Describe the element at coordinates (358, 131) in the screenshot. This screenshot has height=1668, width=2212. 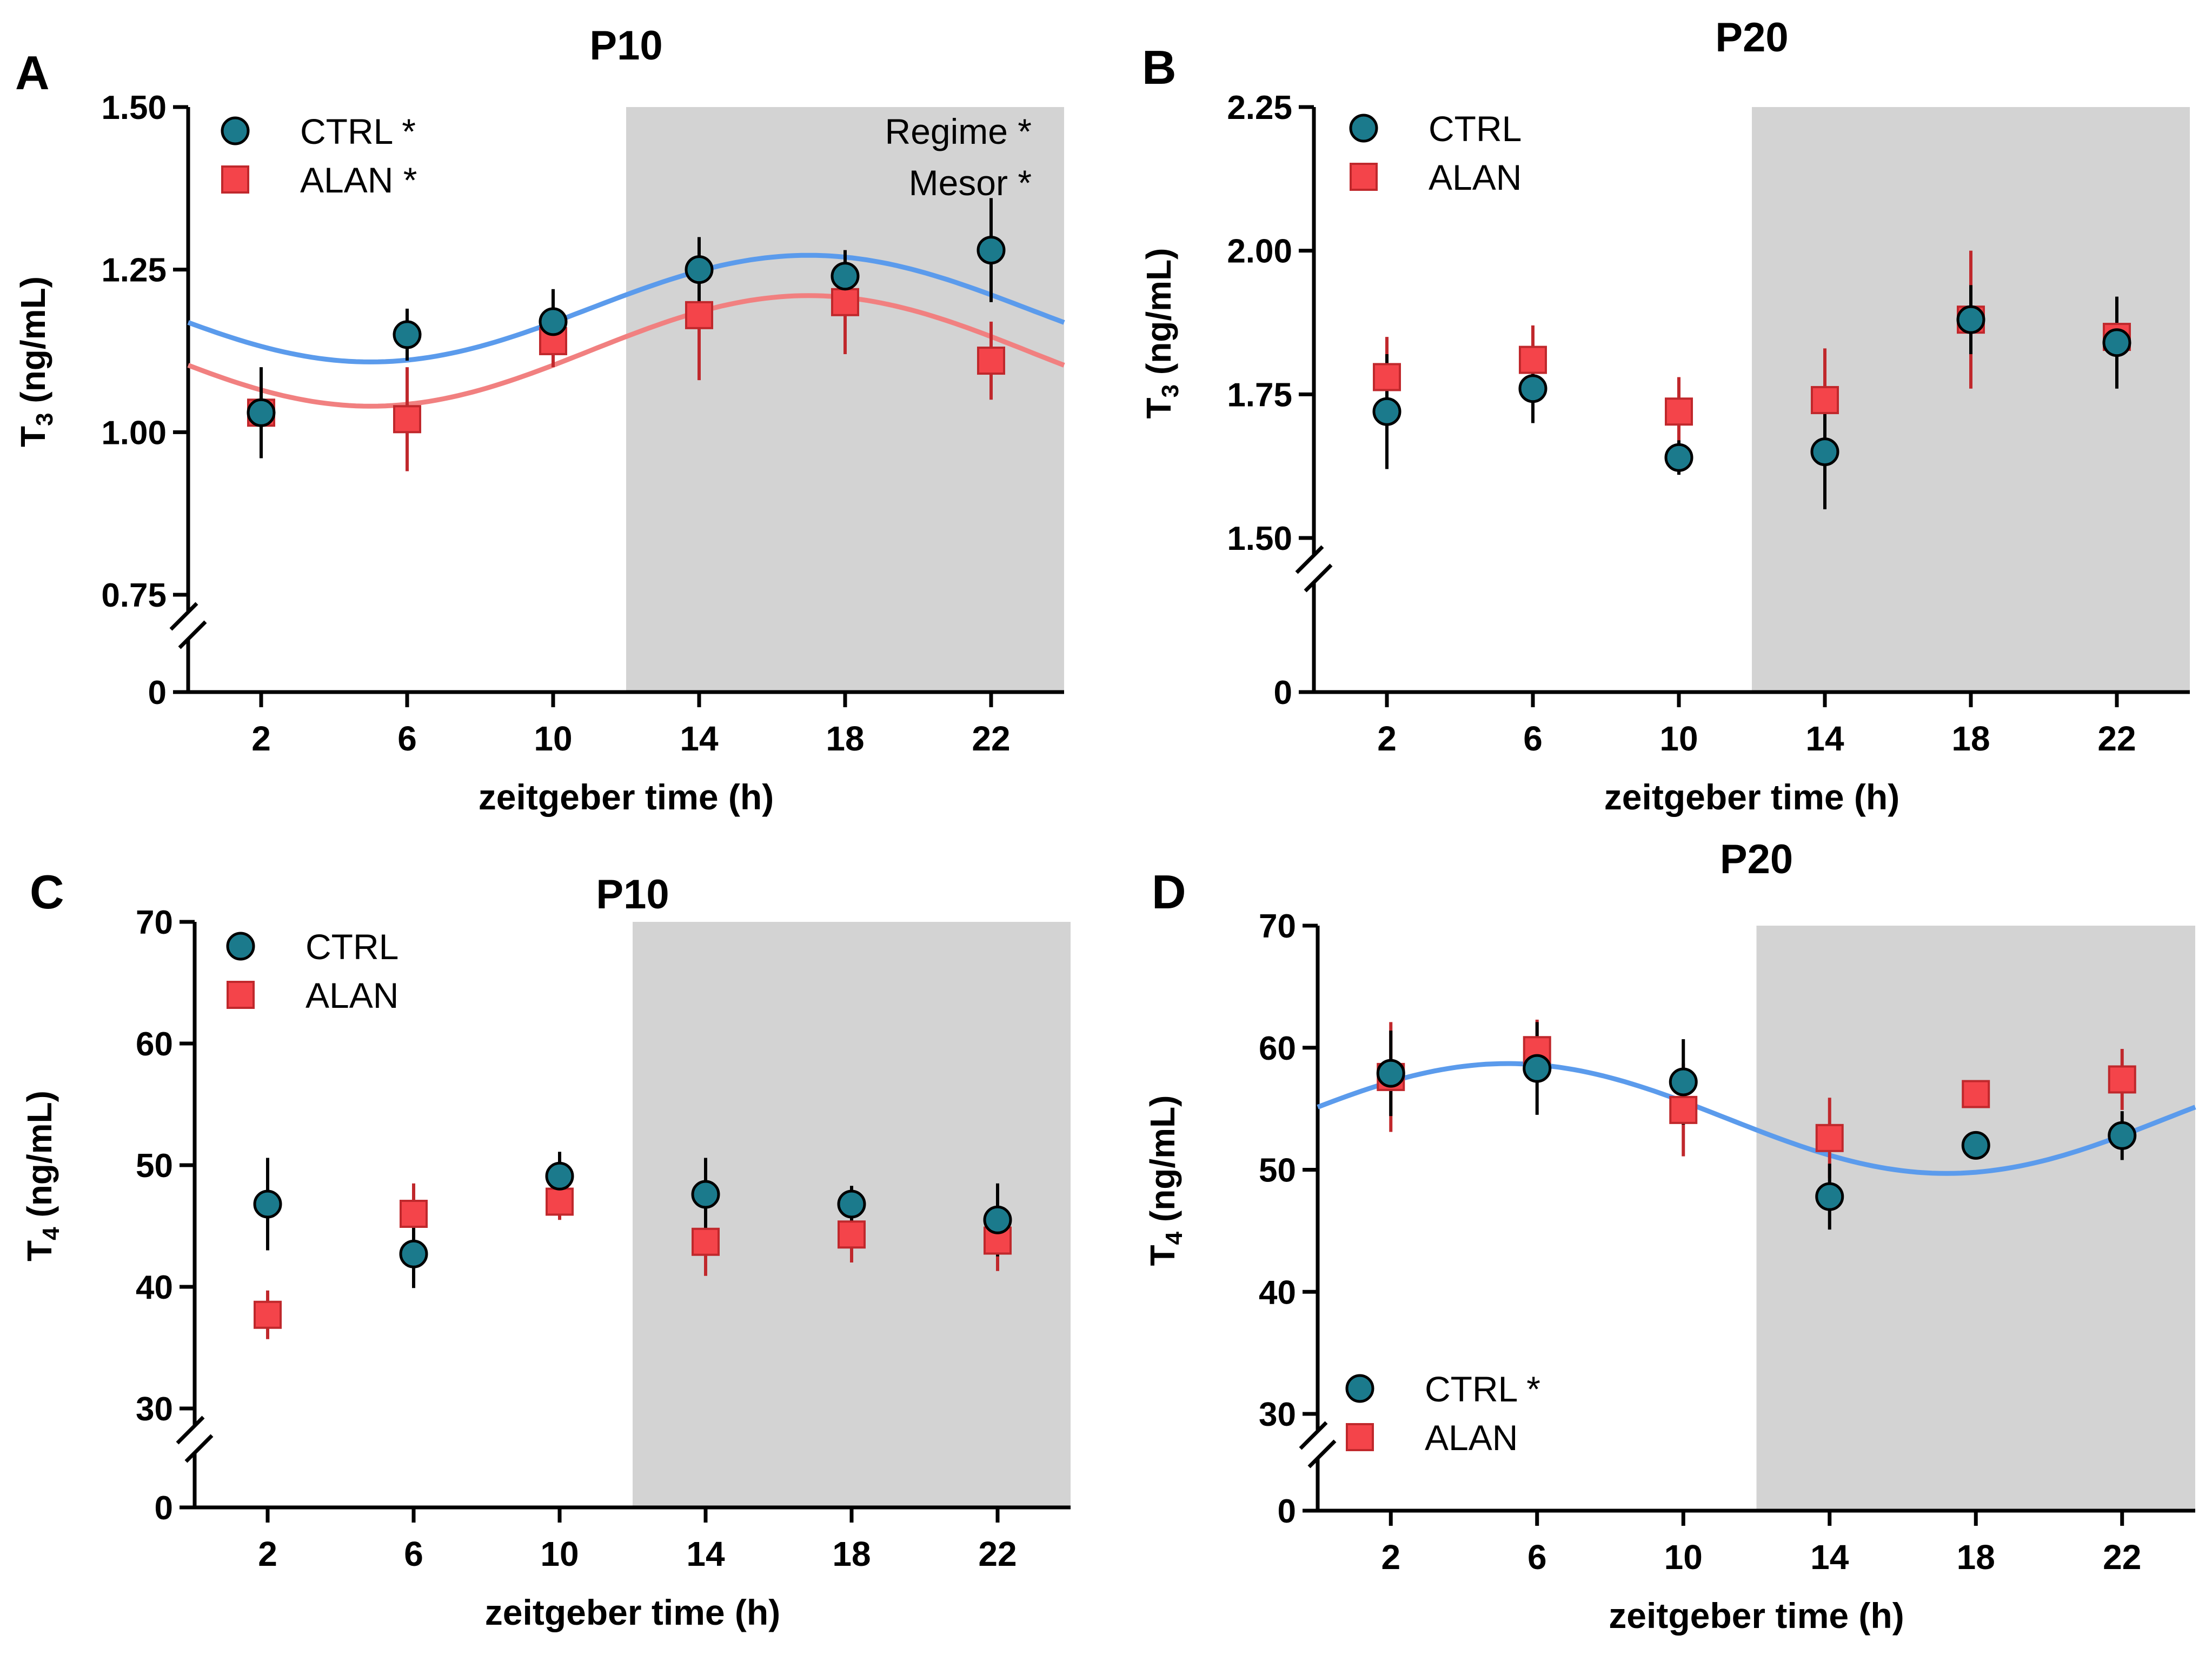
I see `legend-label: CTRL *` at that location.